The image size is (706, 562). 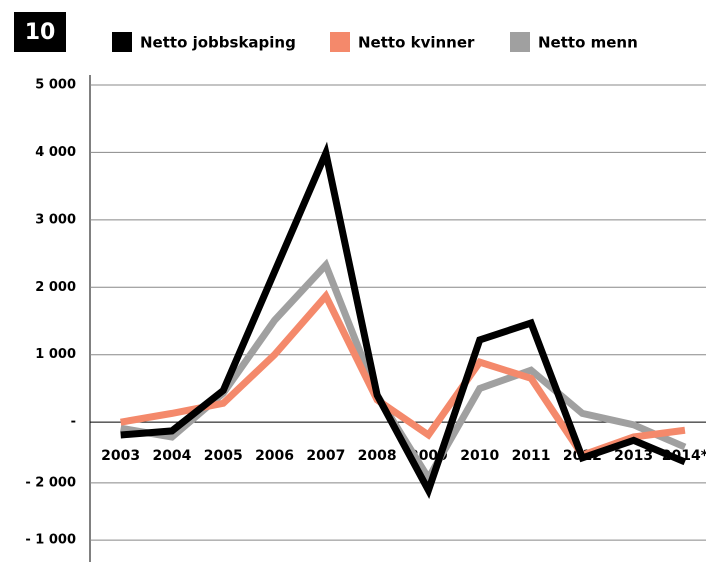 What do you see at coordinates (479, 456) in the screenshot?
I see `x-tick-label: 2010` at bounding box center [479, 456].